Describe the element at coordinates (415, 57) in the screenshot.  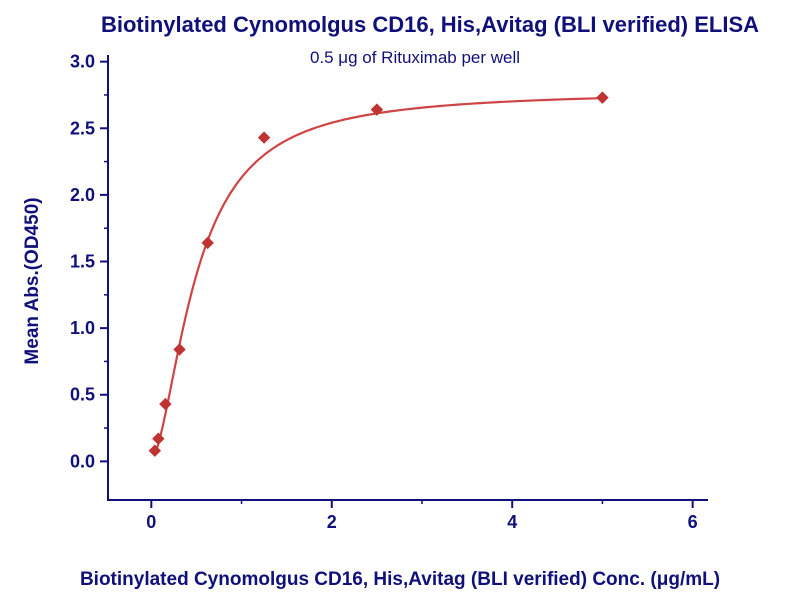
I see `chart-subtitle: 0.5 μg of Rituximab per well` at that location.